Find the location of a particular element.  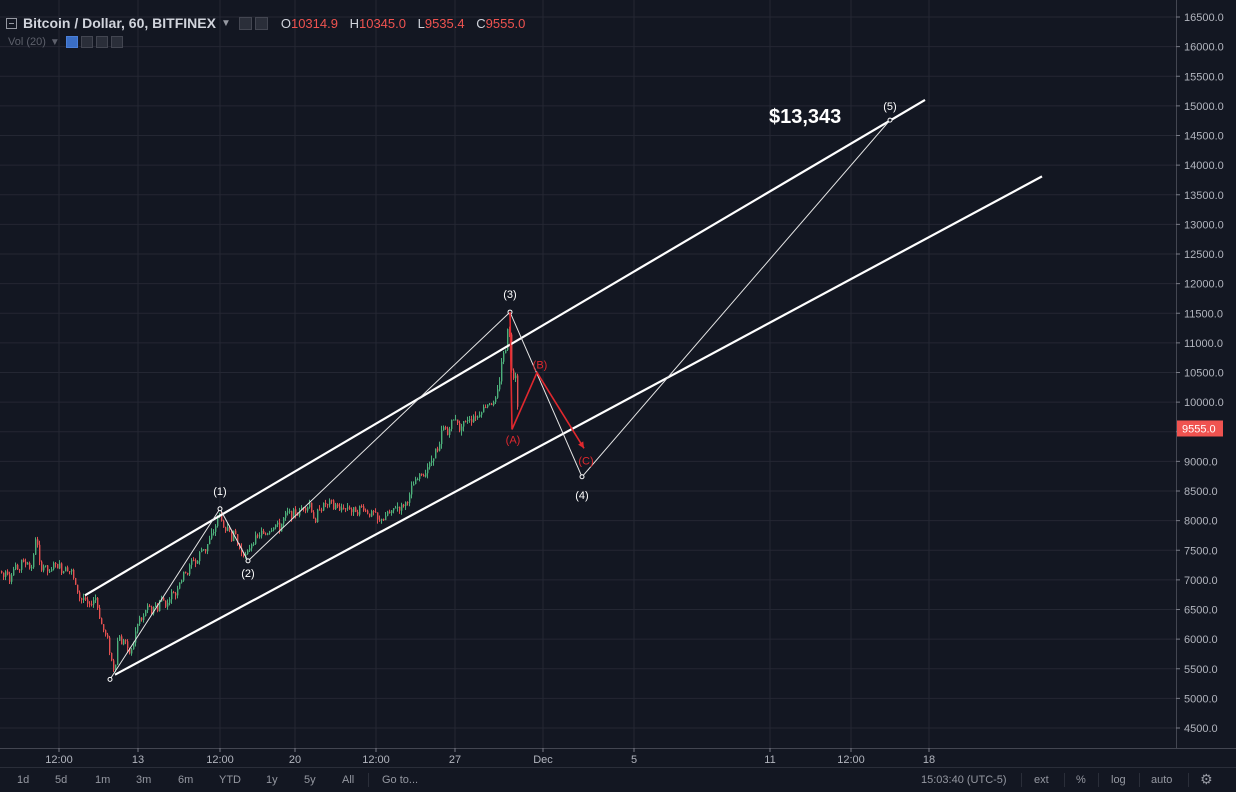

ohlc-values: O10314.9 H10345.0 L9535.4 C9555.0 is located at coordinates (407, 23).